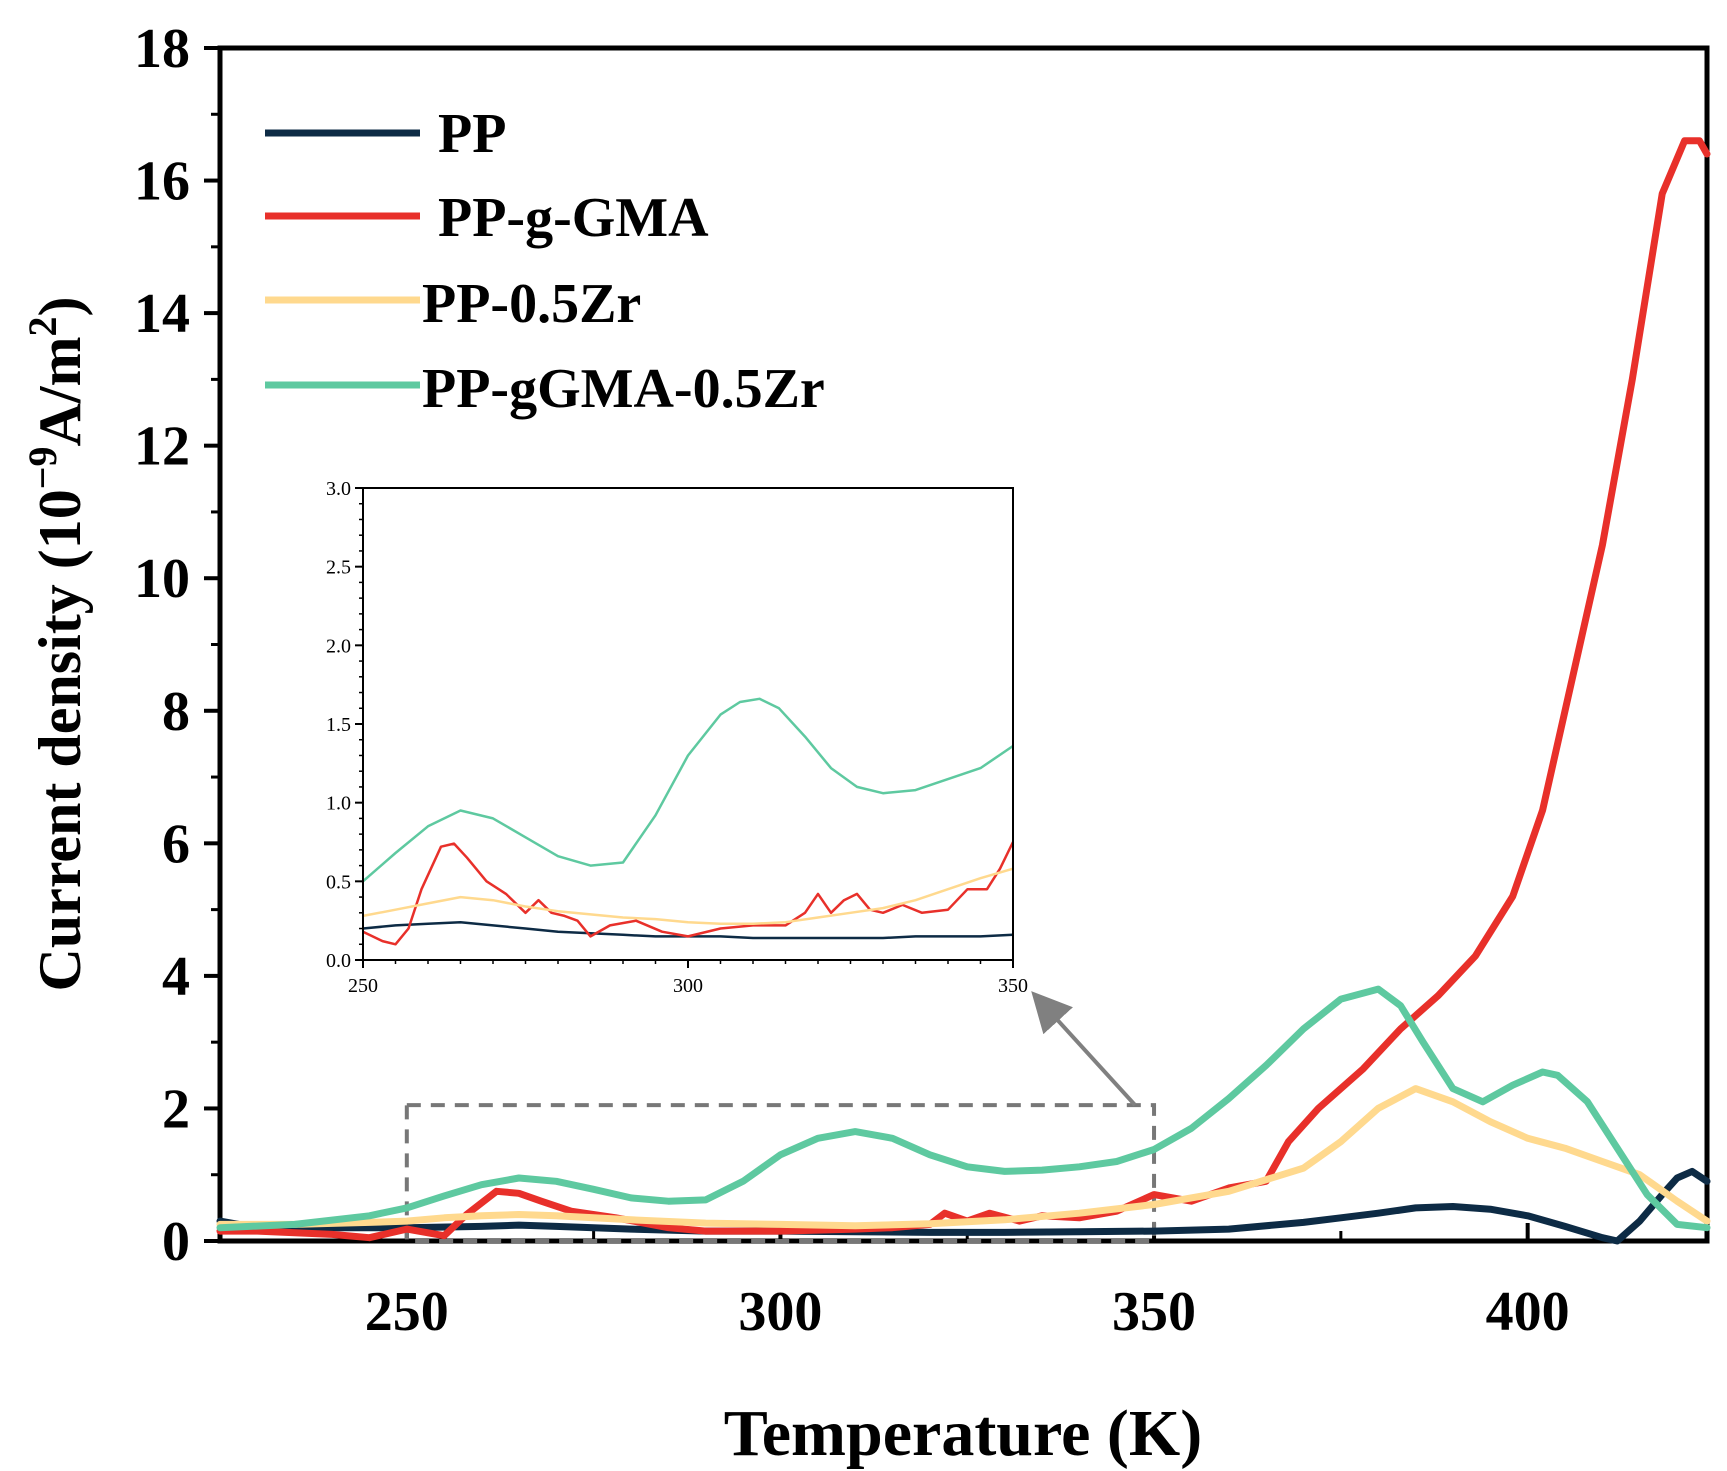  What do you see at coordinates (176, 844) in the screenshot?
I see `y-tick-label: 6` at bounding box center [176, 844].